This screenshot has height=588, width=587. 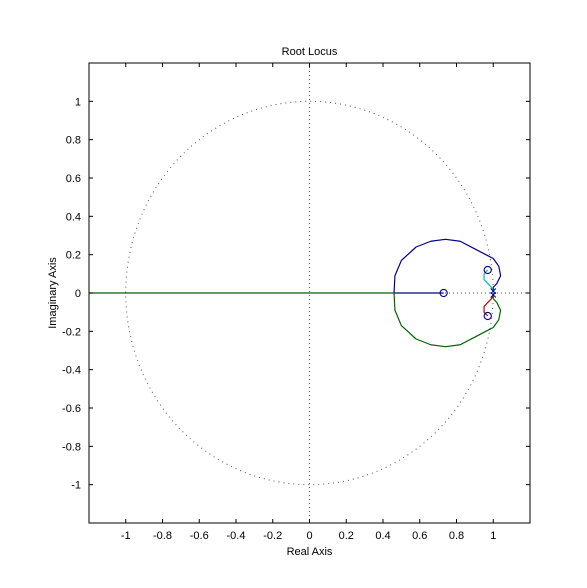 I want to click on x-tick-label: 0.6, so click(x=419, y=536).